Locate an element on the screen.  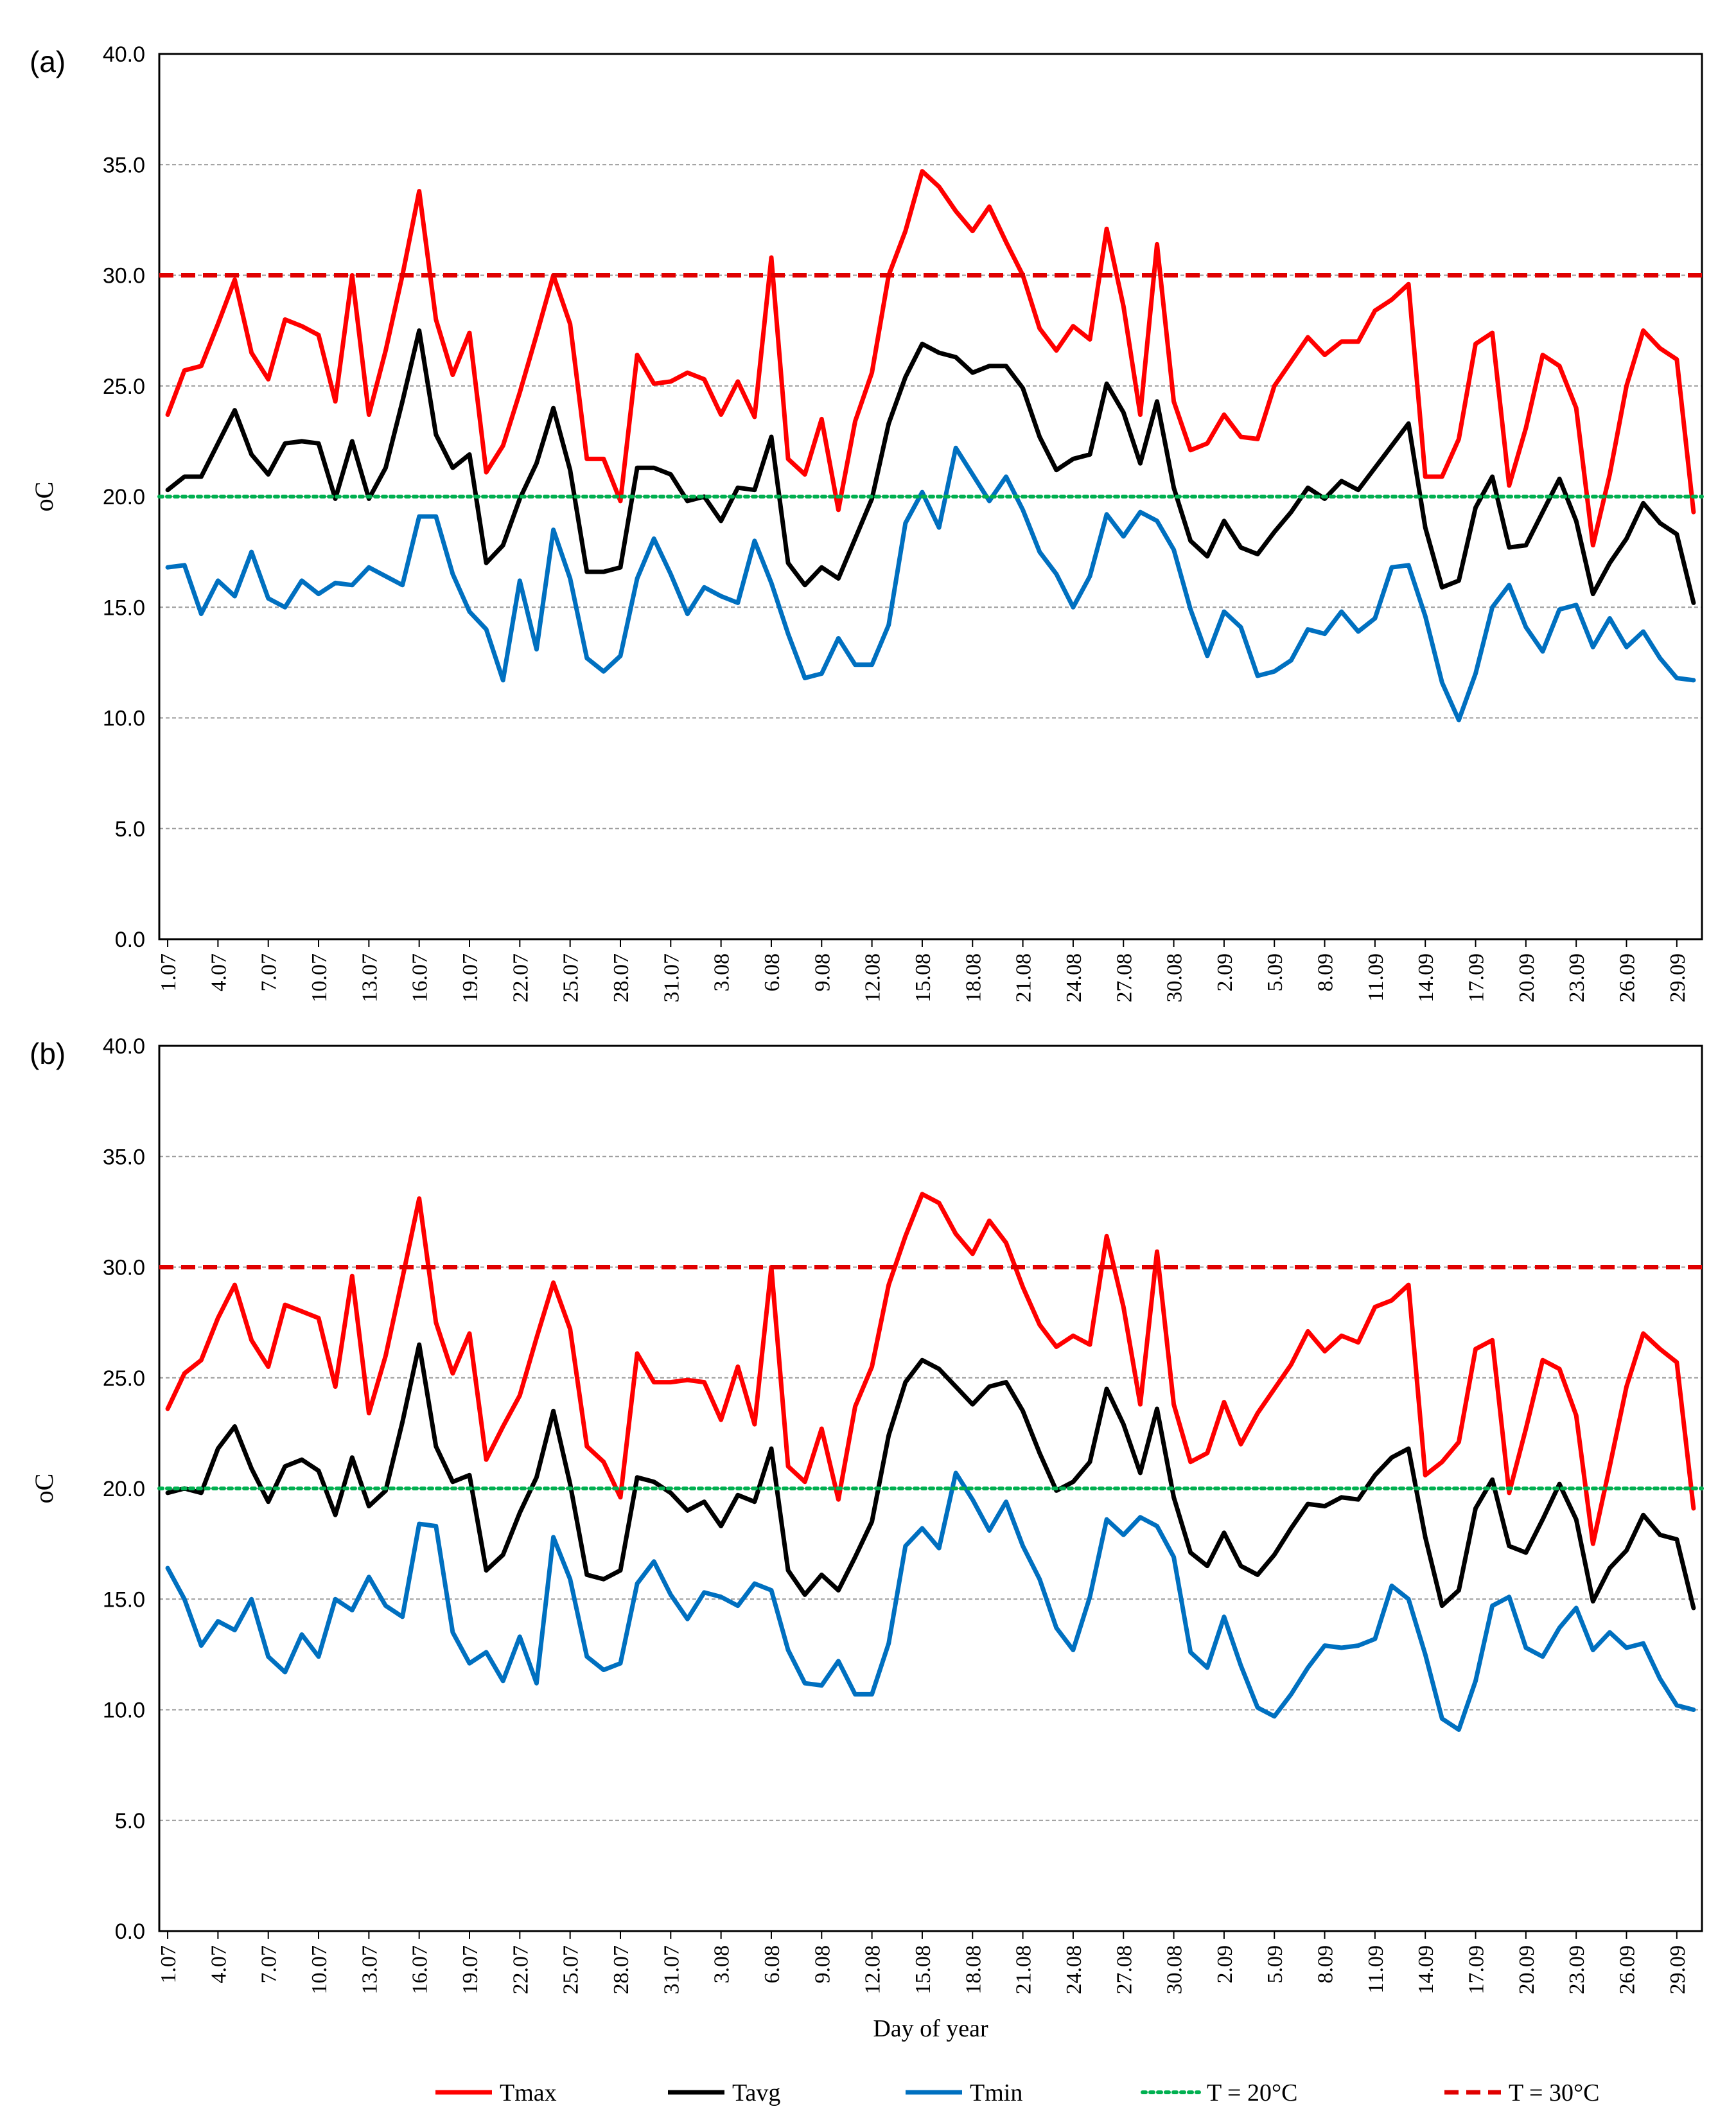
legend: Tmax Tavg Tmin T = 20°C T = 30°C is located at coordinates (1017, 2092).